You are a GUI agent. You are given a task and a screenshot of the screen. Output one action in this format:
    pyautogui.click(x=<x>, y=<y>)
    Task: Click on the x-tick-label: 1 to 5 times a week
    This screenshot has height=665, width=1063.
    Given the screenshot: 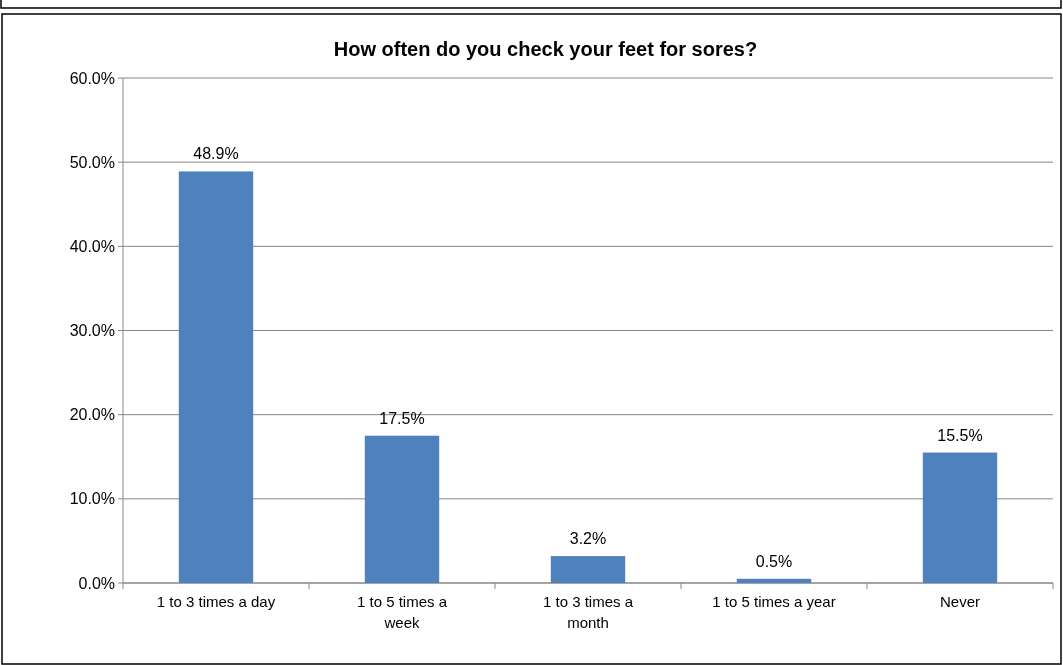 What is the action you would take?
    pyautogui.click(x=402, y=612)
    